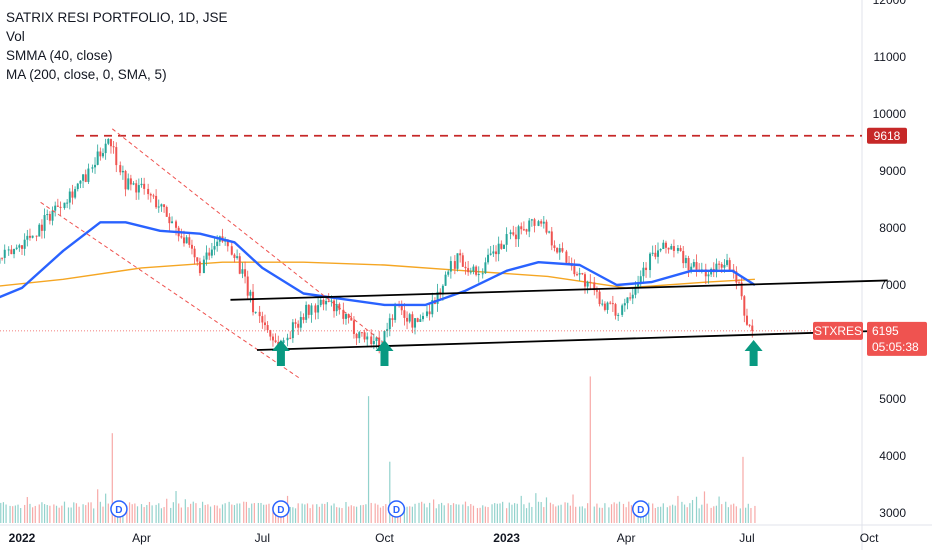 The height and width of the screenshot is (555, 932). Describe the element at coordinates (892, 399) in the screenshot. I see `y-tick-label: 5000` at that location.